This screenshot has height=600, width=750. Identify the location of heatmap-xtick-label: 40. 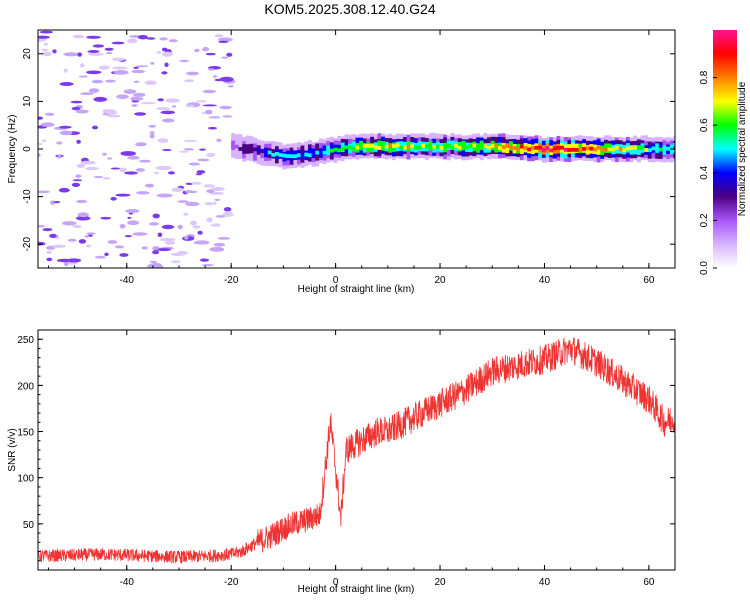
(545, 280).